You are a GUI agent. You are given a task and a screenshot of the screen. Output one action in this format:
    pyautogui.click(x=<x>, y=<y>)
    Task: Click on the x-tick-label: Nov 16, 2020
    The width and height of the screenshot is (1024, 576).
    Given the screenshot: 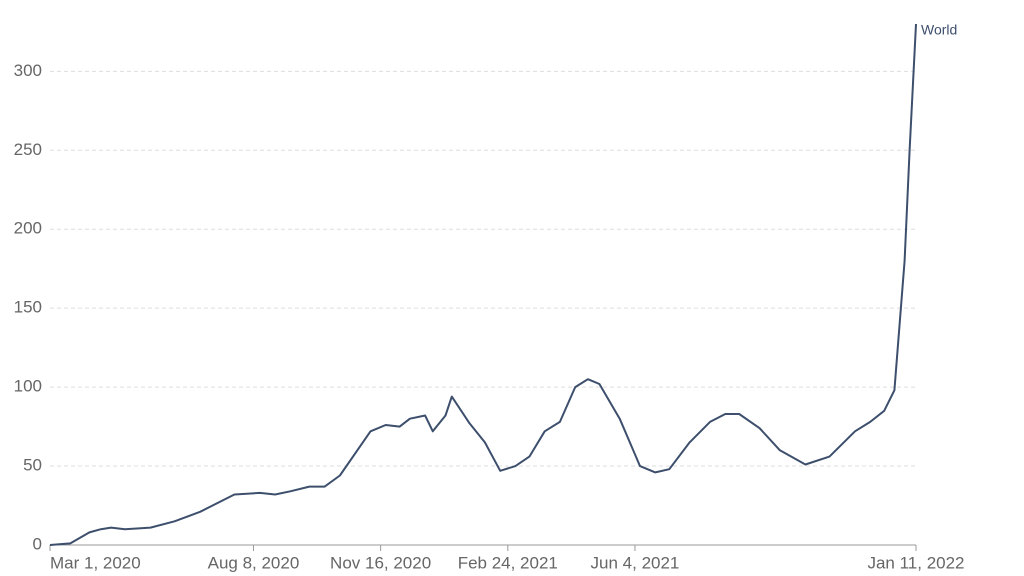 What is the action you would take?
    pyautogui.click(x=380, y=562)
    